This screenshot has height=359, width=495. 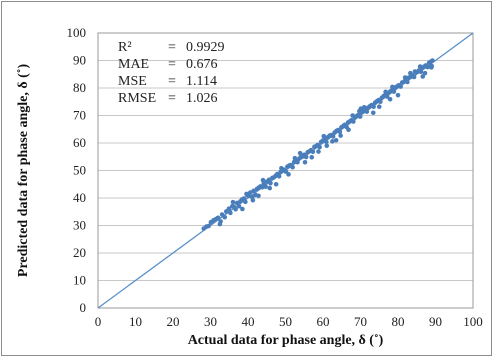 What do you see at coordinates (248, 321) in the screenshot?
I see `x-tick-label: 40` at bounding box center [248, 321].